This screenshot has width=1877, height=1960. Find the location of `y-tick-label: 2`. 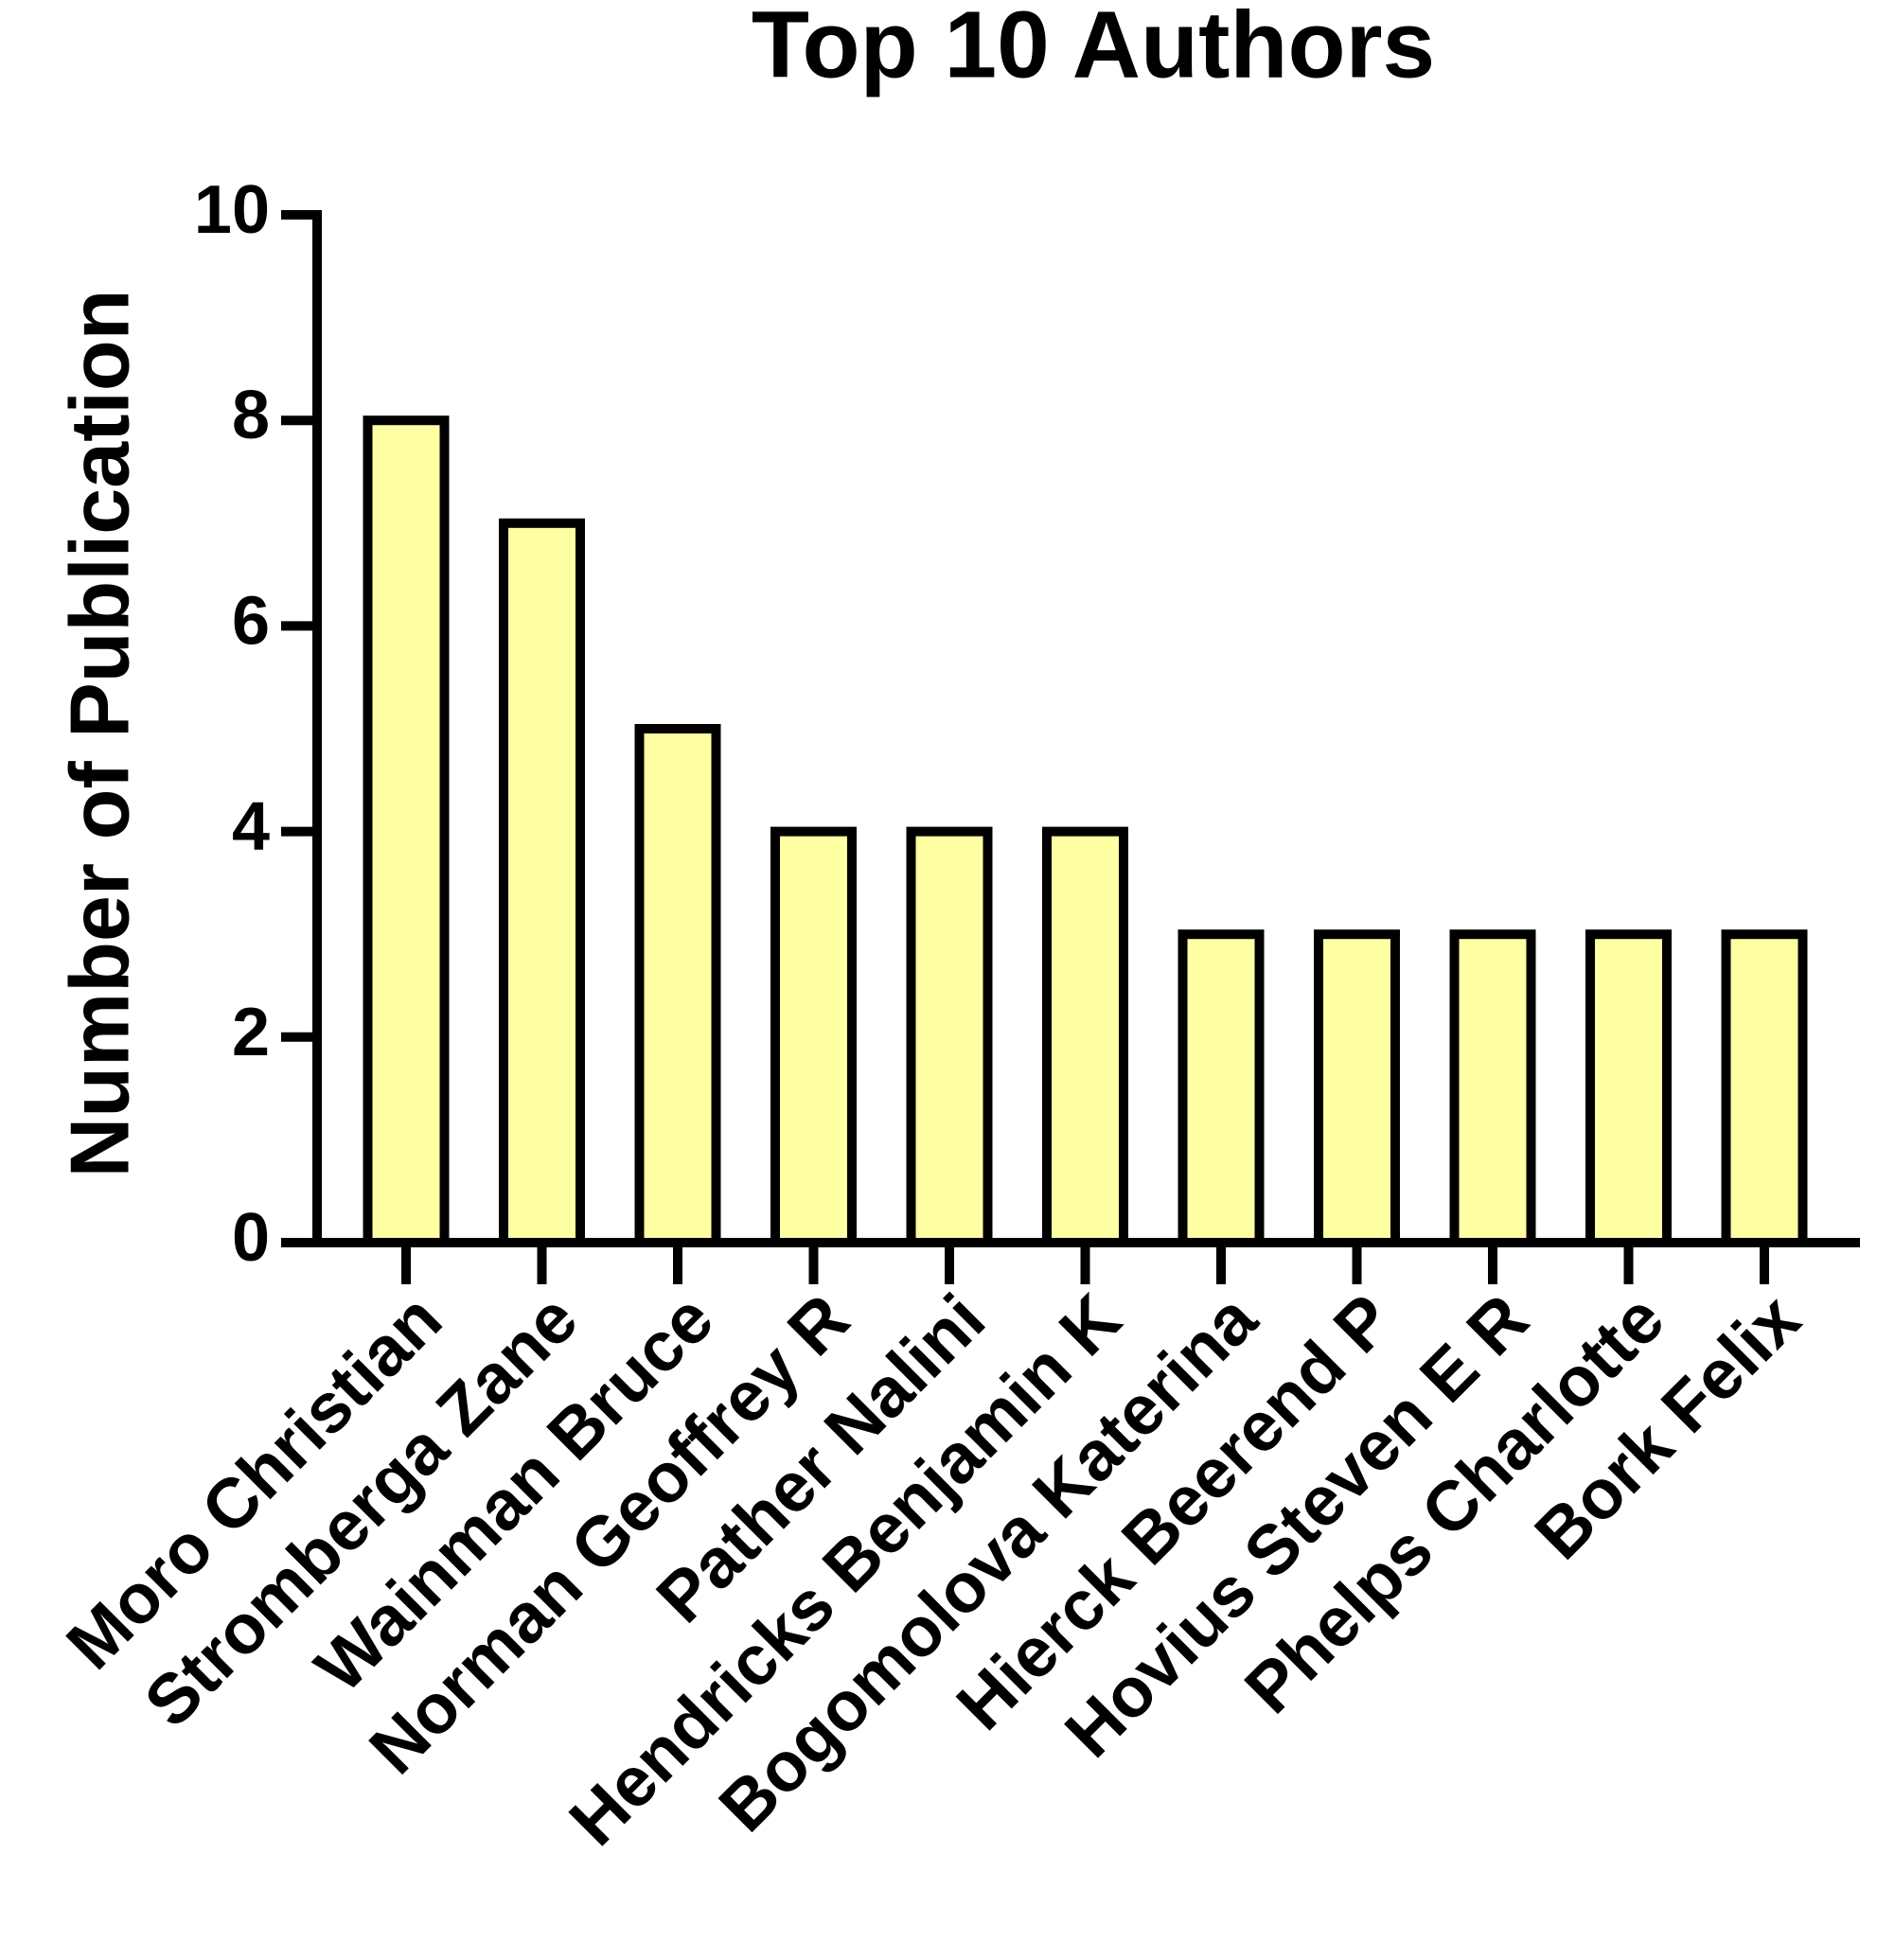

y-tick-label: 2 is located at coordinates (251, 1032).